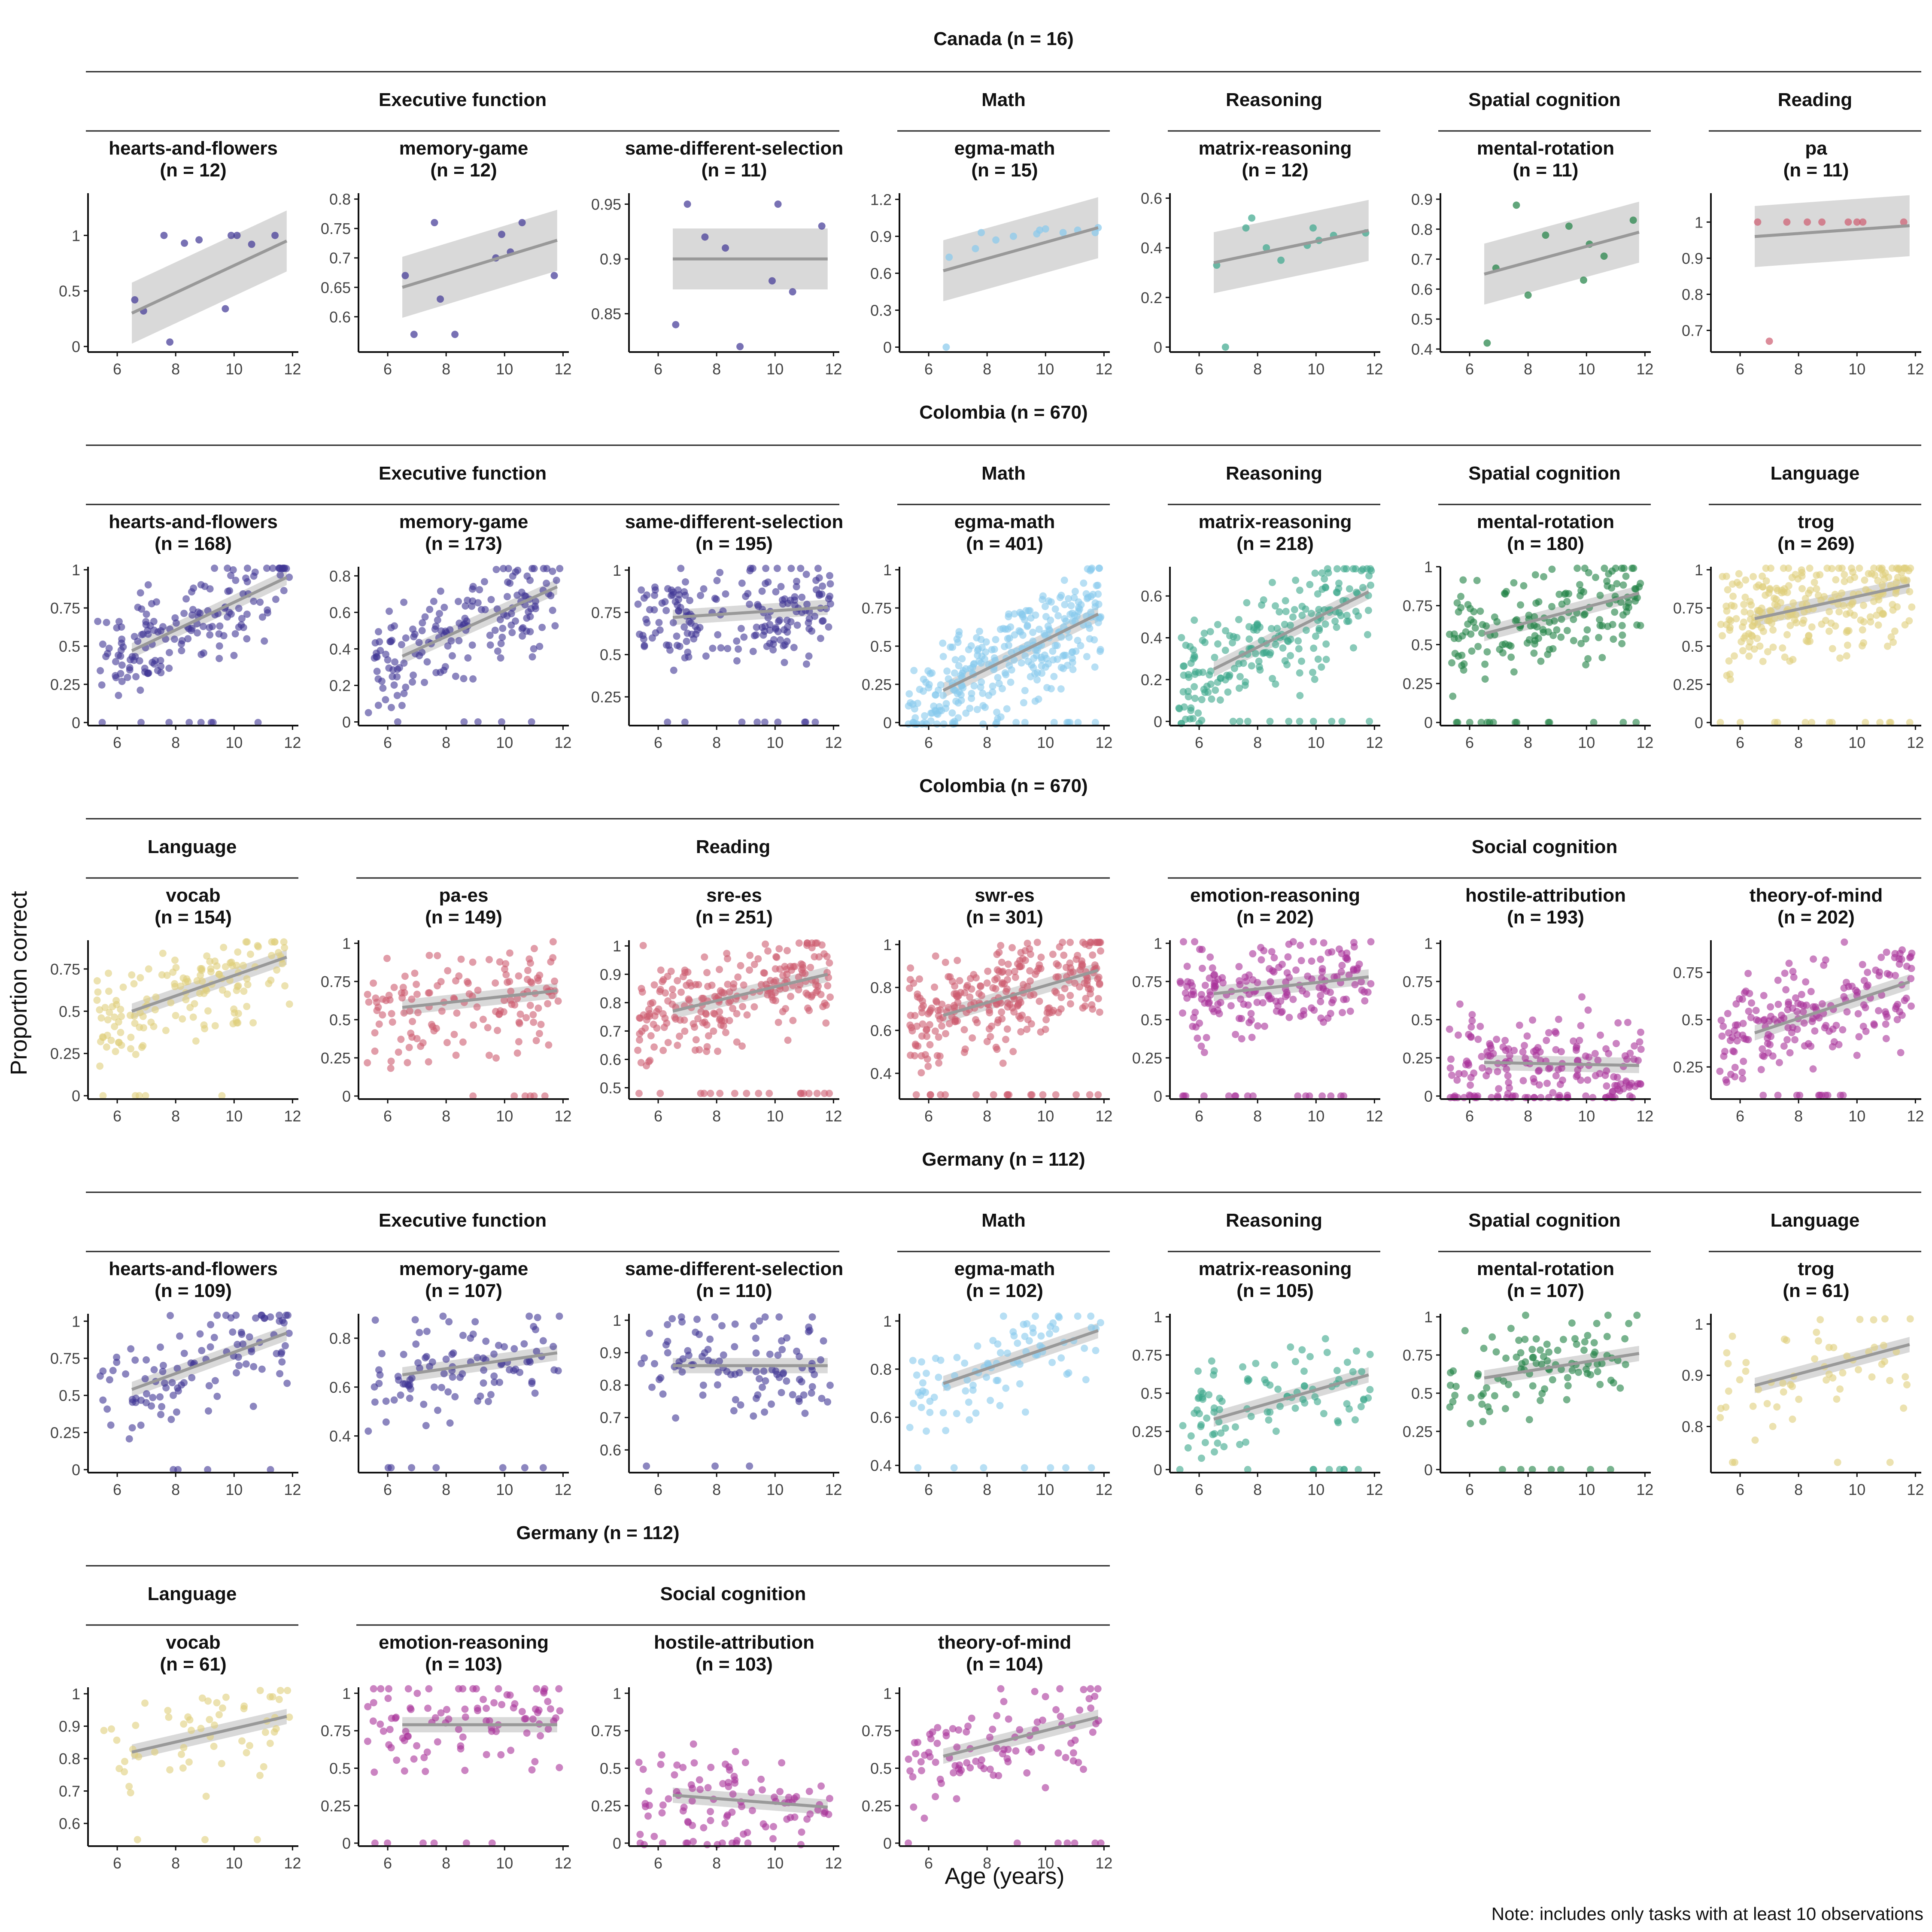 The image size is (1932, 1932). I want to click on trend-line, so click(209, 614).